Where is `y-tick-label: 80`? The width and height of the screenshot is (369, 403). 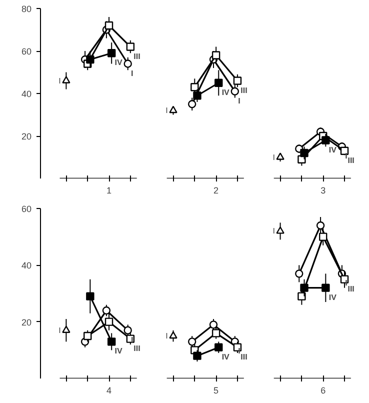
y-tick-label: 80 is located at coordinates (26, 9).